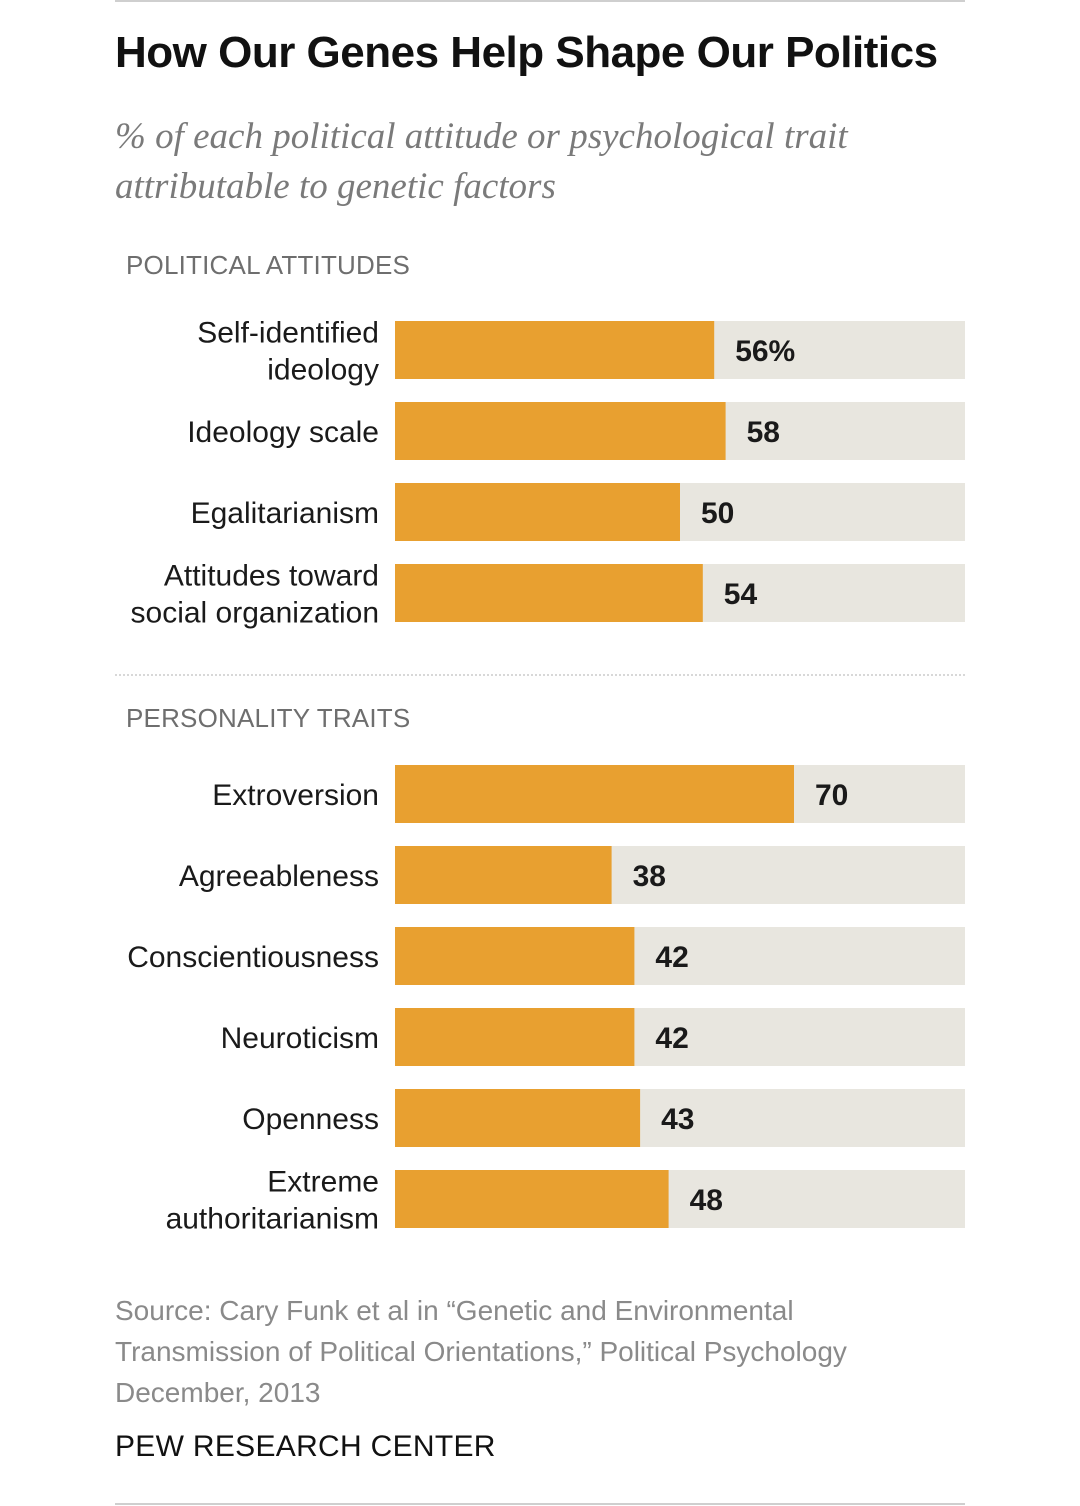  Describe the element at coordinates (279, 876) in the screenshot. I see `category-label: Agreeableness` at that location.